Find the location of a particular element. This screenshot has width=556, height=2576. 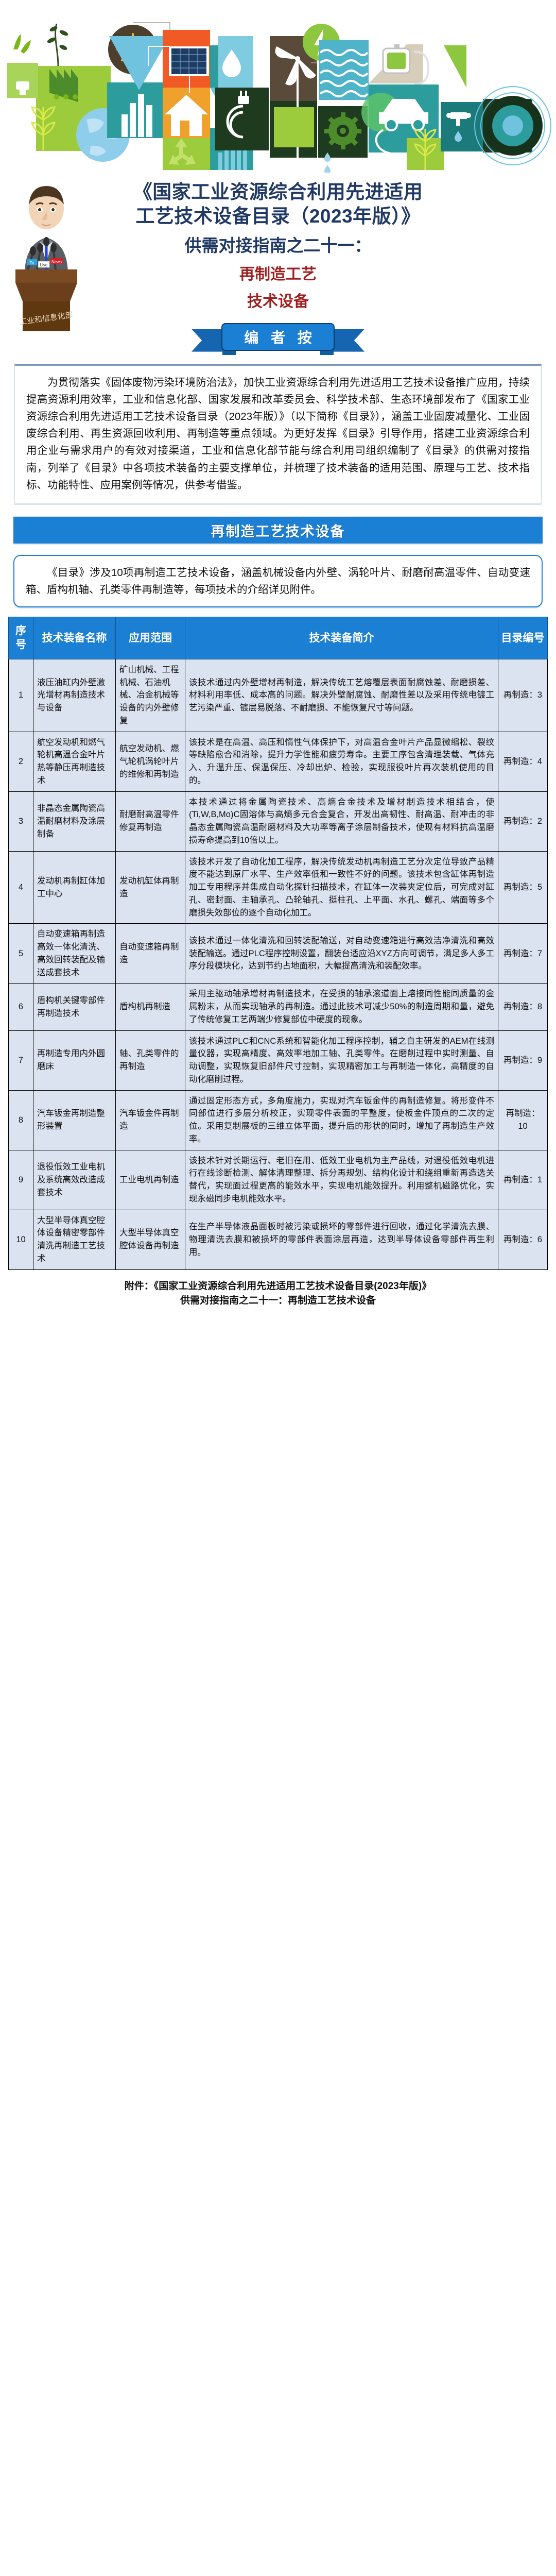

car-icon is located at coordinates (403, 115).